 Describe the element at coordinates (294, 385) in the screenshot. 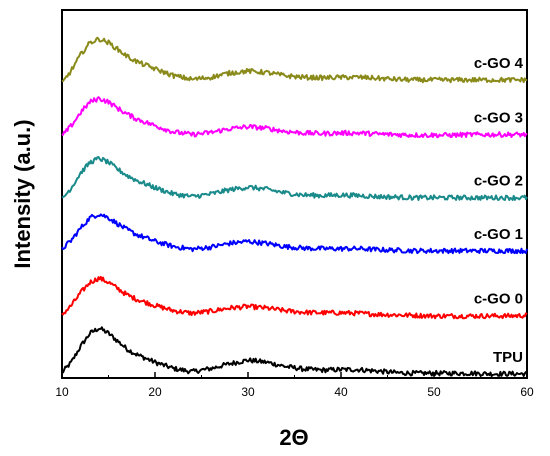

I see `x-axis: 10 20 30 40 50 60` at that location.